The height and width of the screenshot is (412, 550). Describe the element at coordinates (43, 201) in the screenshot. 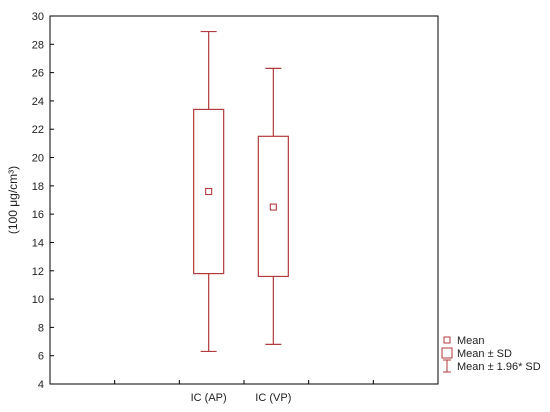

I see `y-axis: 4 6 8 10 12 14 16 18 20 22 24 26 28 30` at that location.